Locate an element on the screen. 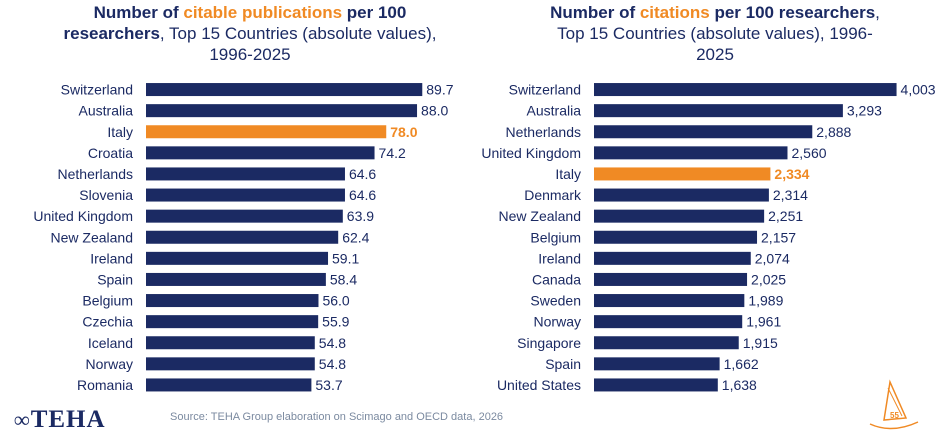 The height and width of the screenshot is (438, 939). logo-text: TEHA is located at coordinates (68, 419).